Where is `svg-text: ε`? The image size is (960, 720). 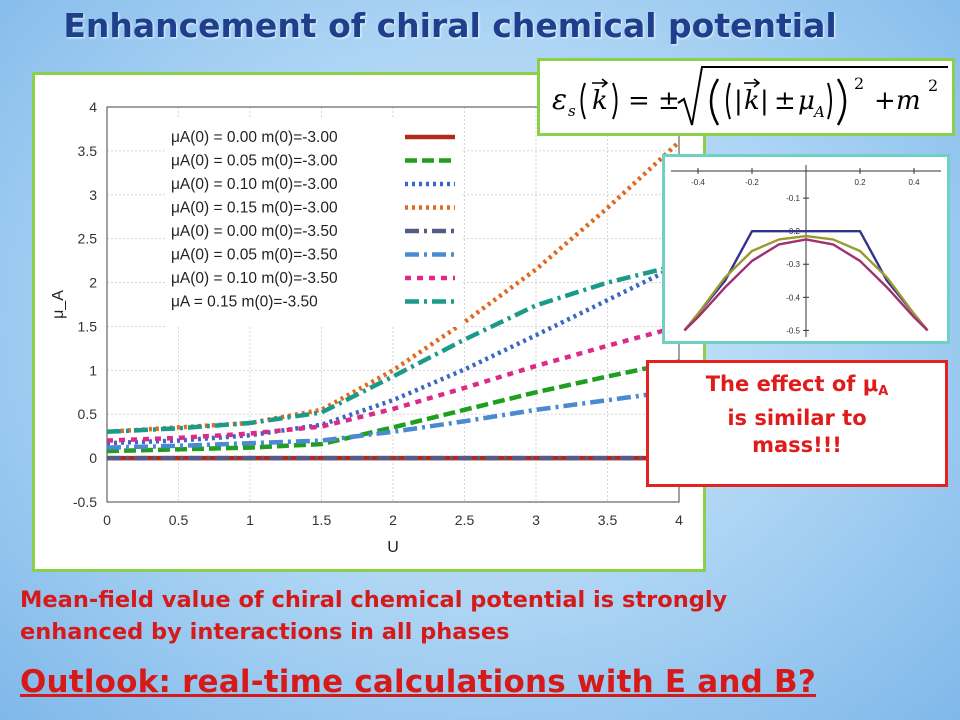
svg-text: ε is located at coordinates (559, 99).